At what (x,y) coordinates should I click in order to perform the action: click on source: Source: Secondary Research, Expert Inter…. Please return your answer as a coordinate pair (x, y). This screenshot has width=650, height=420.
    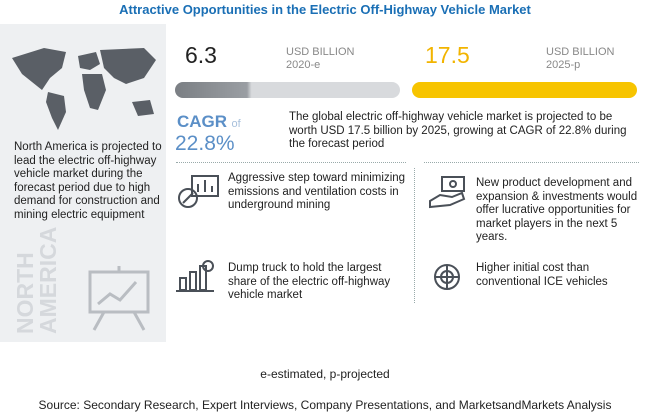
    Looking at the image, I should click on (325, 405).